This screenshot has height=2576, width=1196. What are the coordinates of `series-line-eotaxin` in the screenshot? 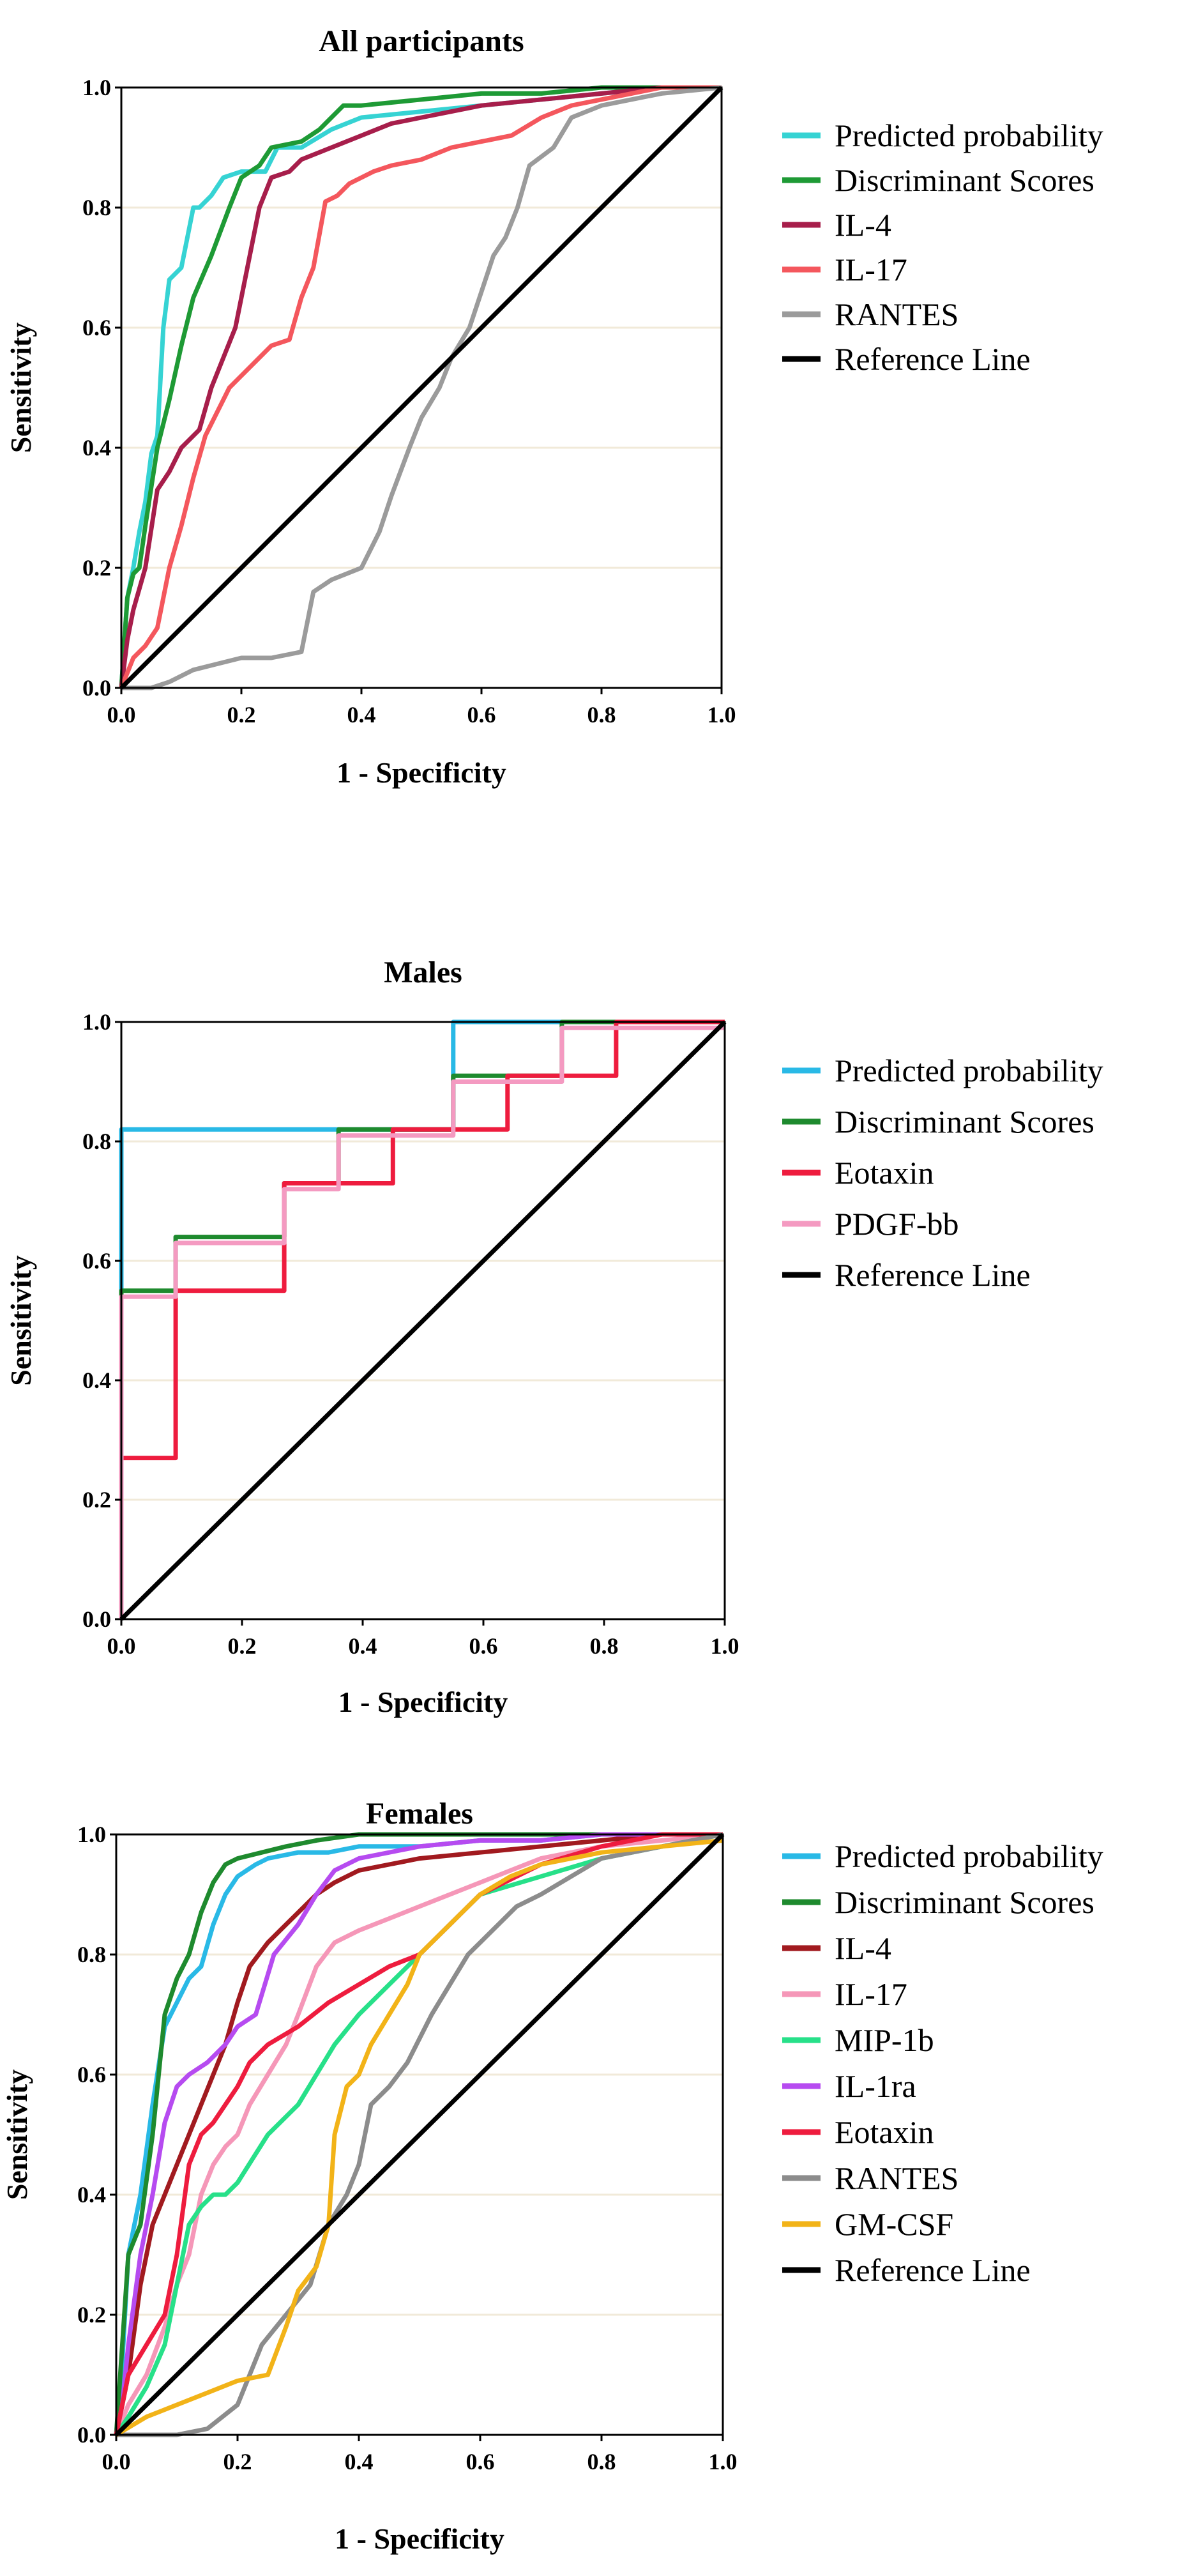 It's located at (422, 1319).